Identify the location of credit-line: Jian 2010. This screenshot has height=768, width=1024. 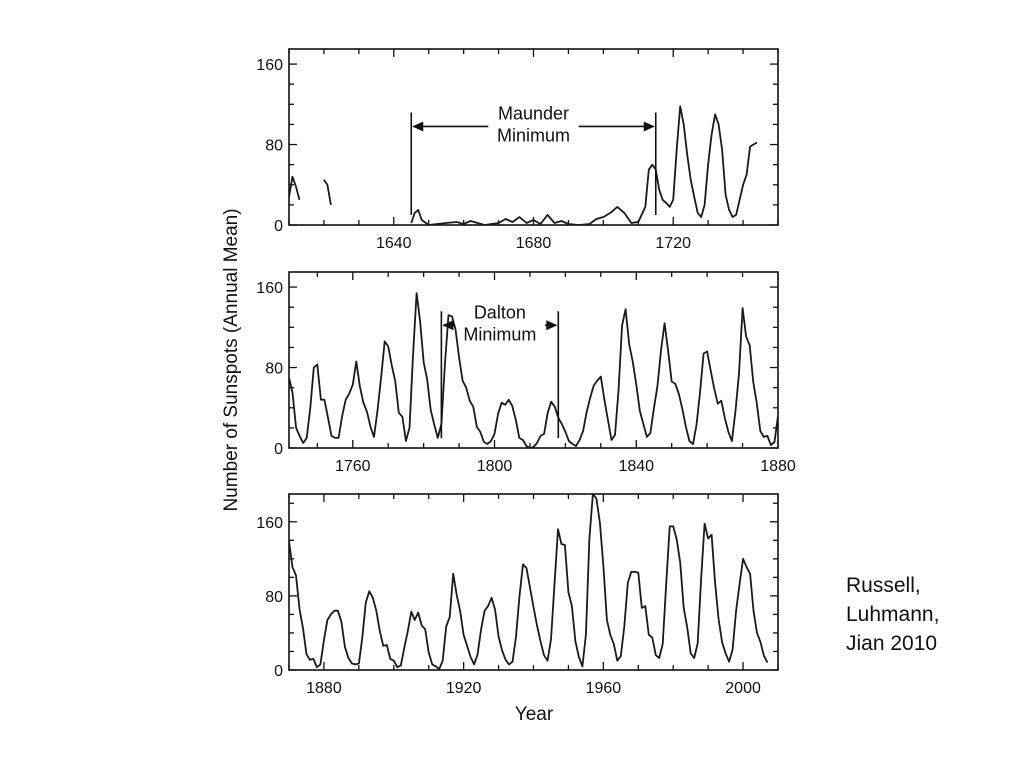
(892, 643).